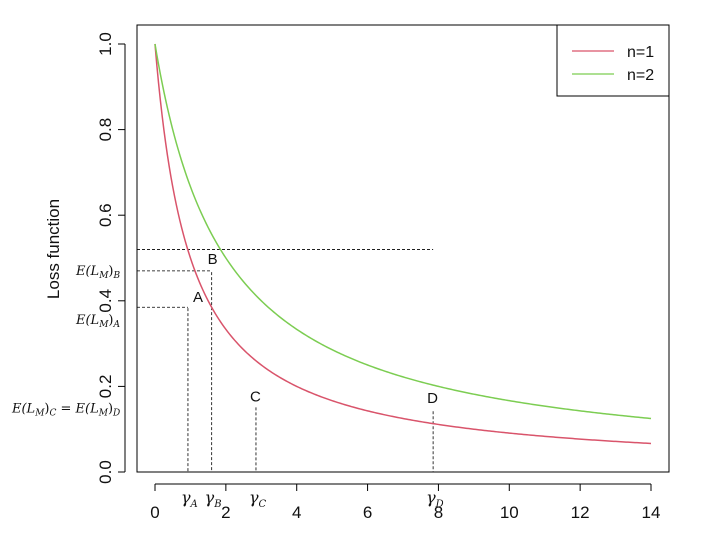 The width and height of the screenshot is (710, 543). I want to click on math-label-E-L-M-A: E(LM)A, so click(98, 321).